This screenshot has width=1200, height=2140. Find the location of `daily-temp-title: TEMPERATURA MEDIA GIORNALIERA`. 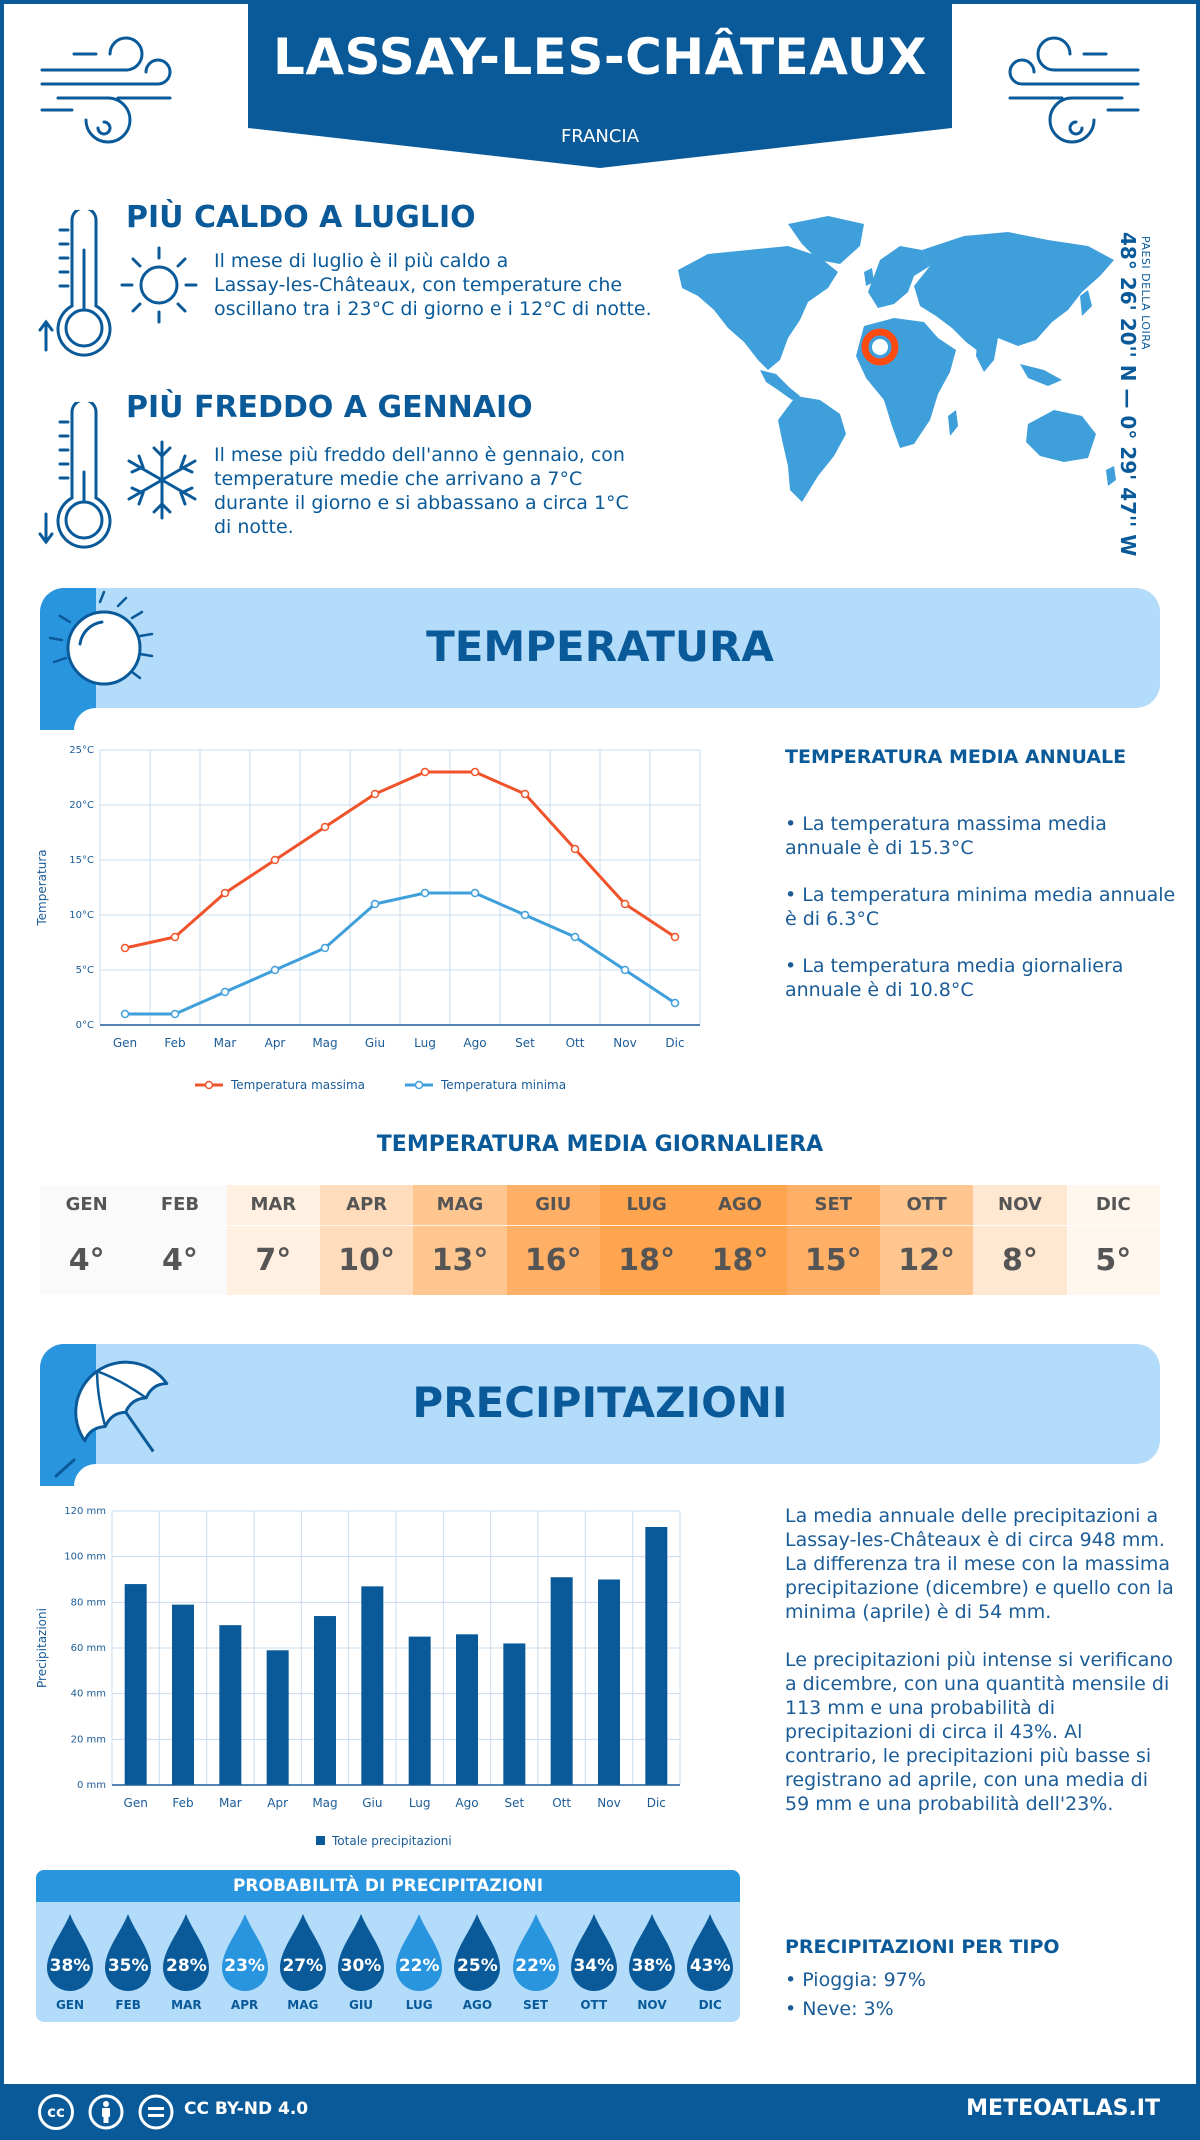

daily-temp-title: TEMPERATURA MEDIA GIORNALIERA is located at coordinates (600, 1144).